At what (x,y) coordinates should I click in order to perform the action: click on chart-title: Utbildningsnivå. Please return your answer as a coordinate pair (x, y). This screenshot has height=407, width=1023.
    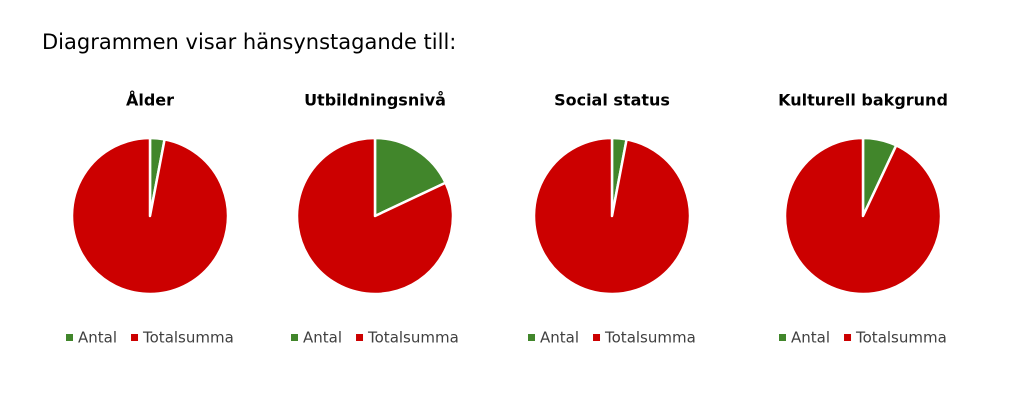
    Looking at the image, I should click on (375, 100).